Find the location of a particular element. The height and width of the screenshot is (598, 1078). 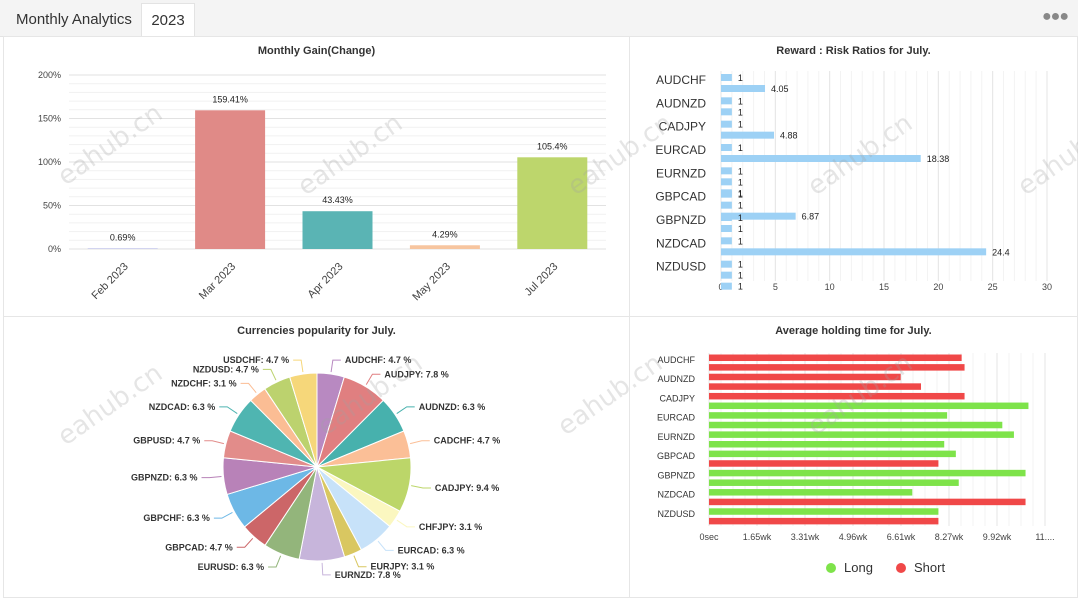

data-label: 4.05 is located at coordinates (780, 89).